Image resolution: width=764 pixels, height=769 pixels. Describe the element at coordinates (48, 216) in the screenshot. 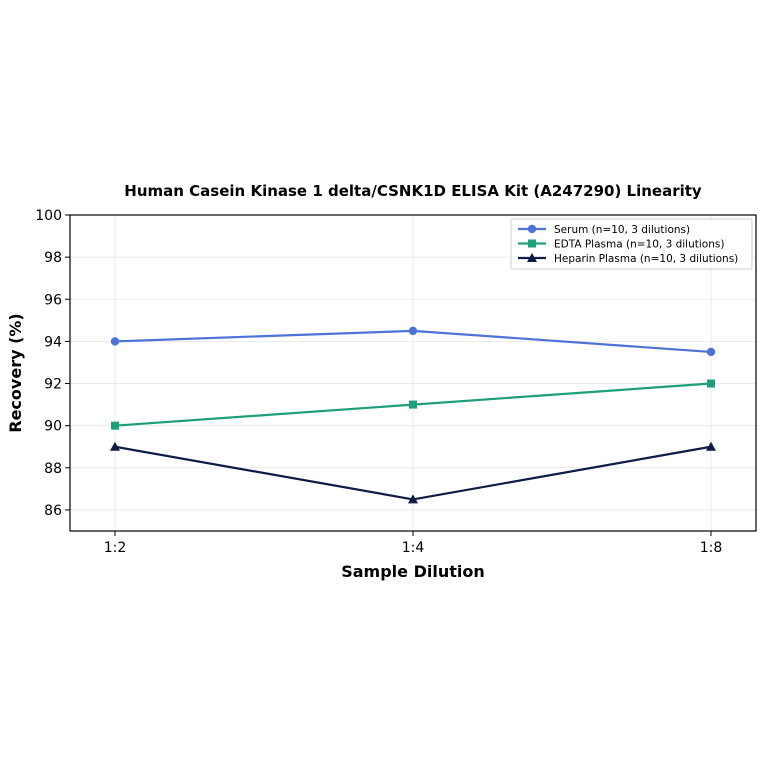

I see `y-tick-label: 100` at that location.